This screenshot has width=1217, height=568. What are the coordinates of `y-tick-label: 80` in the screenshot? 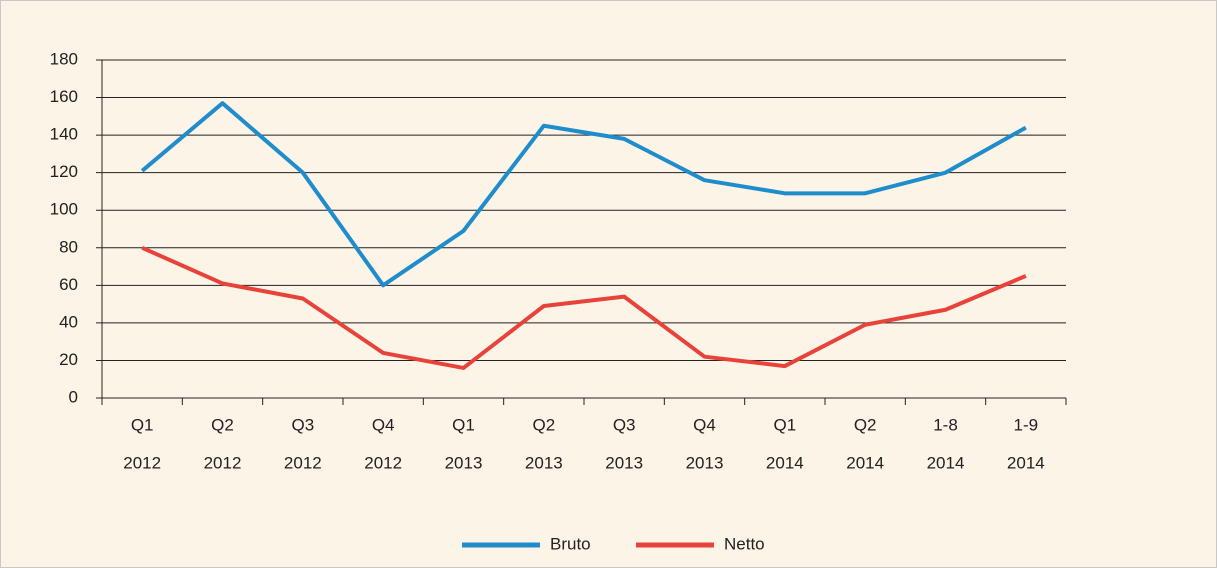 It's located at (68, 246).